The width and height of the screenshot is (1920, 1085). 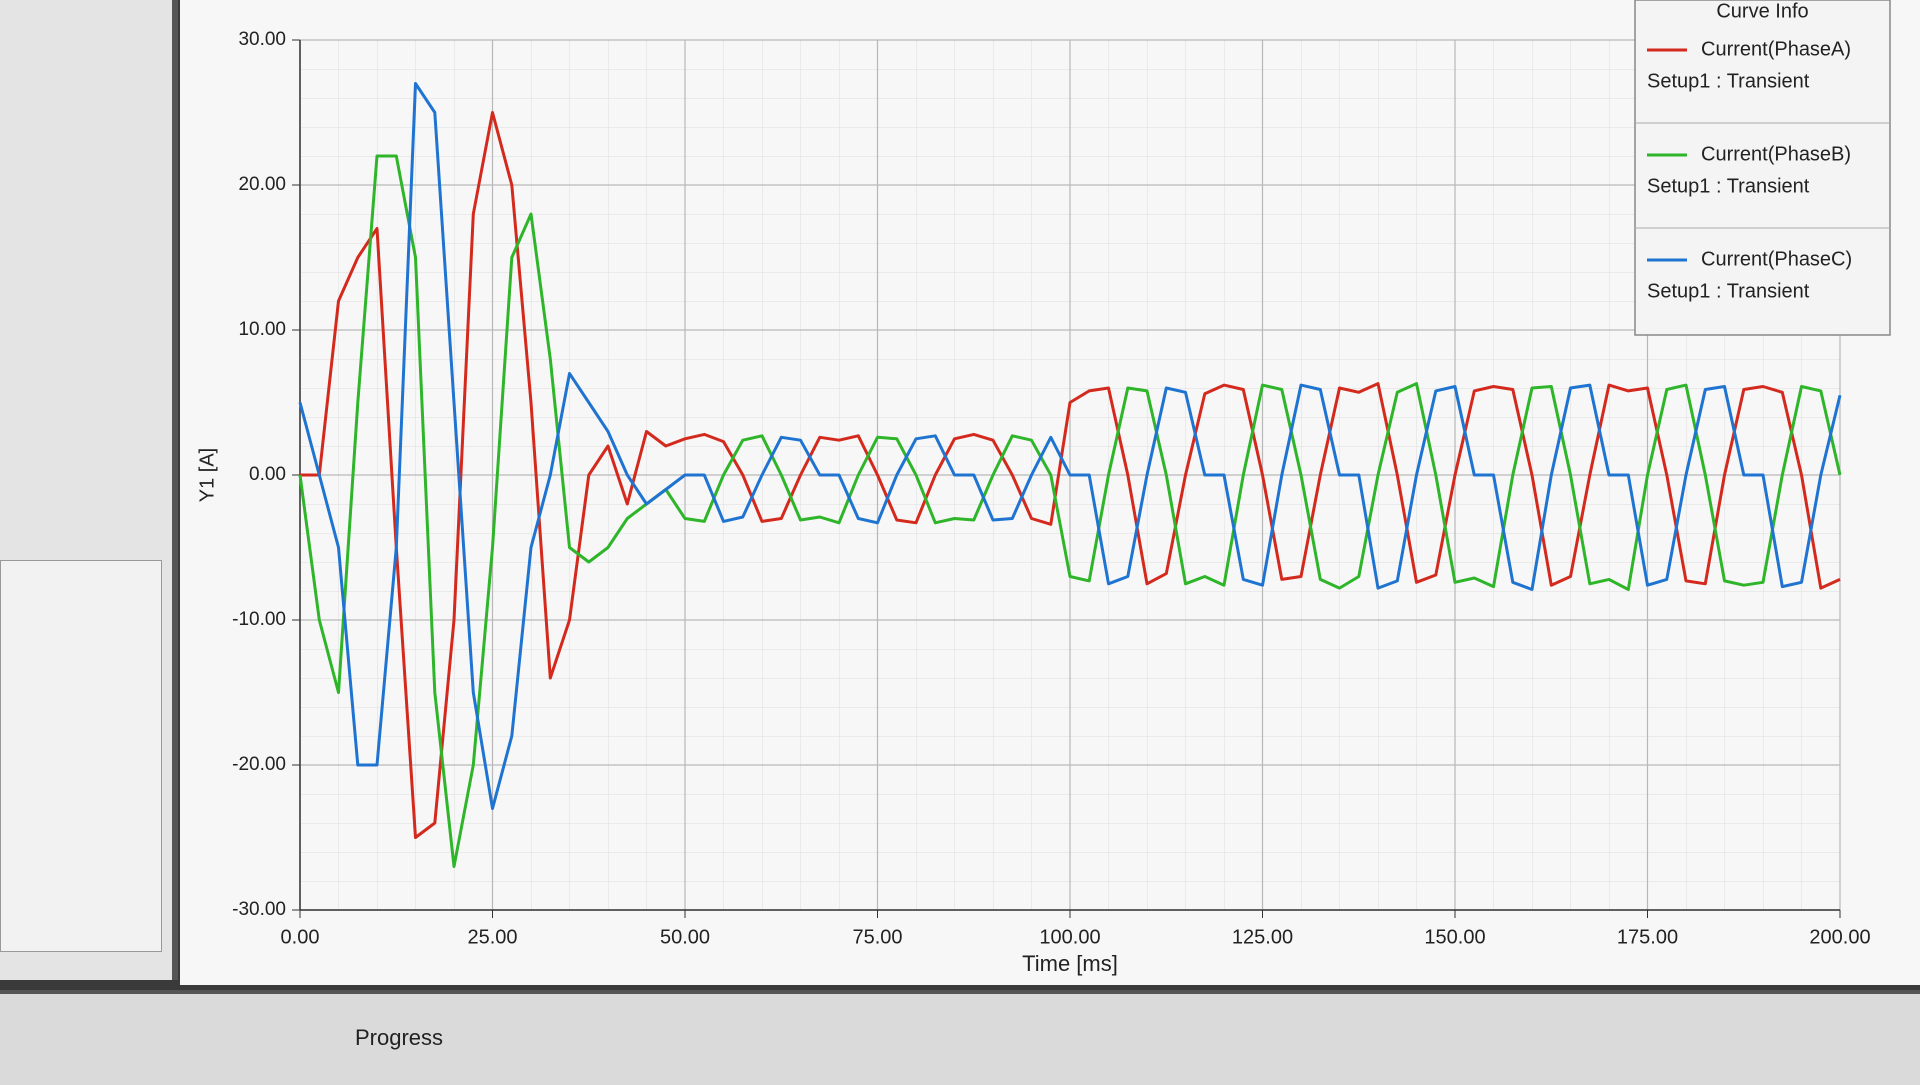 I want to click on progress-tab: Progress, so click(x=399, y=1037).